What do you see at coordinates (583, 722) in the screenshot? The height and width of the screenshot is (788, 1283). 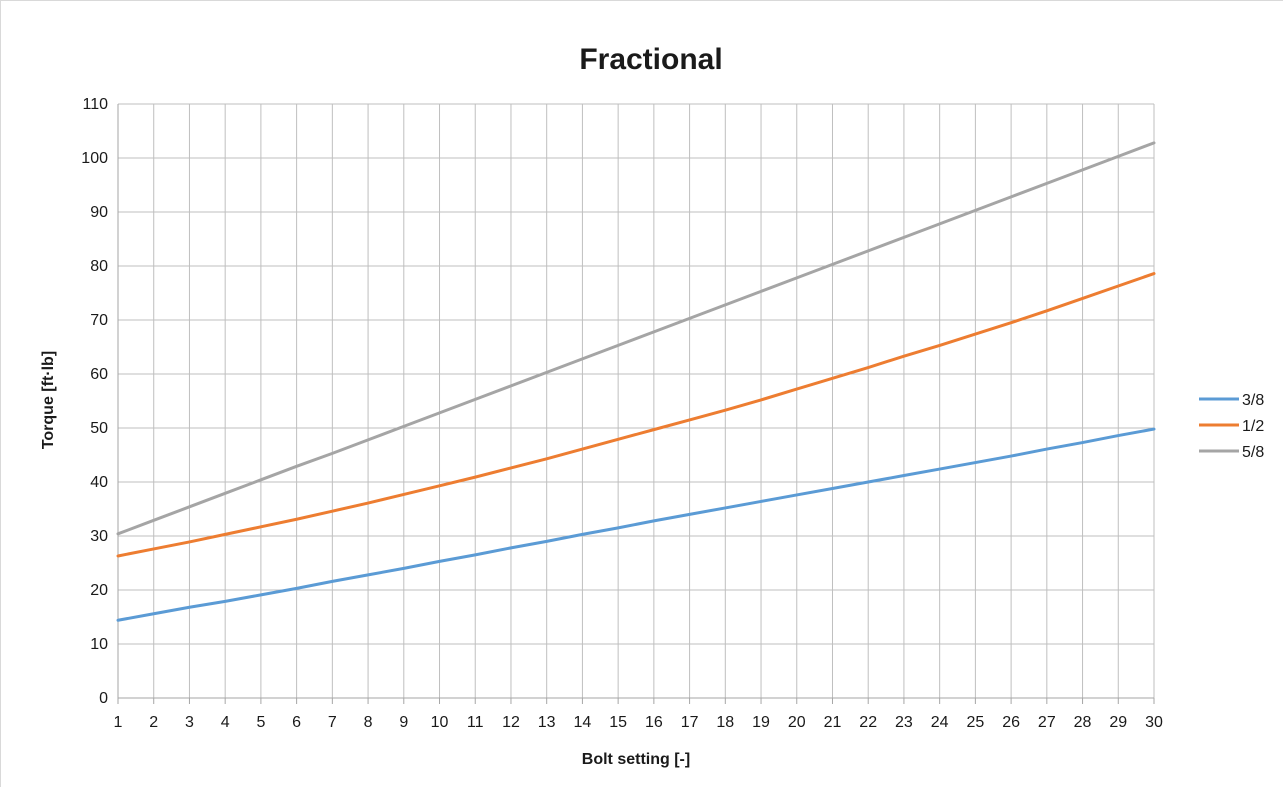 I see `x-tick-label: 14` at bounding box center [583, 722].